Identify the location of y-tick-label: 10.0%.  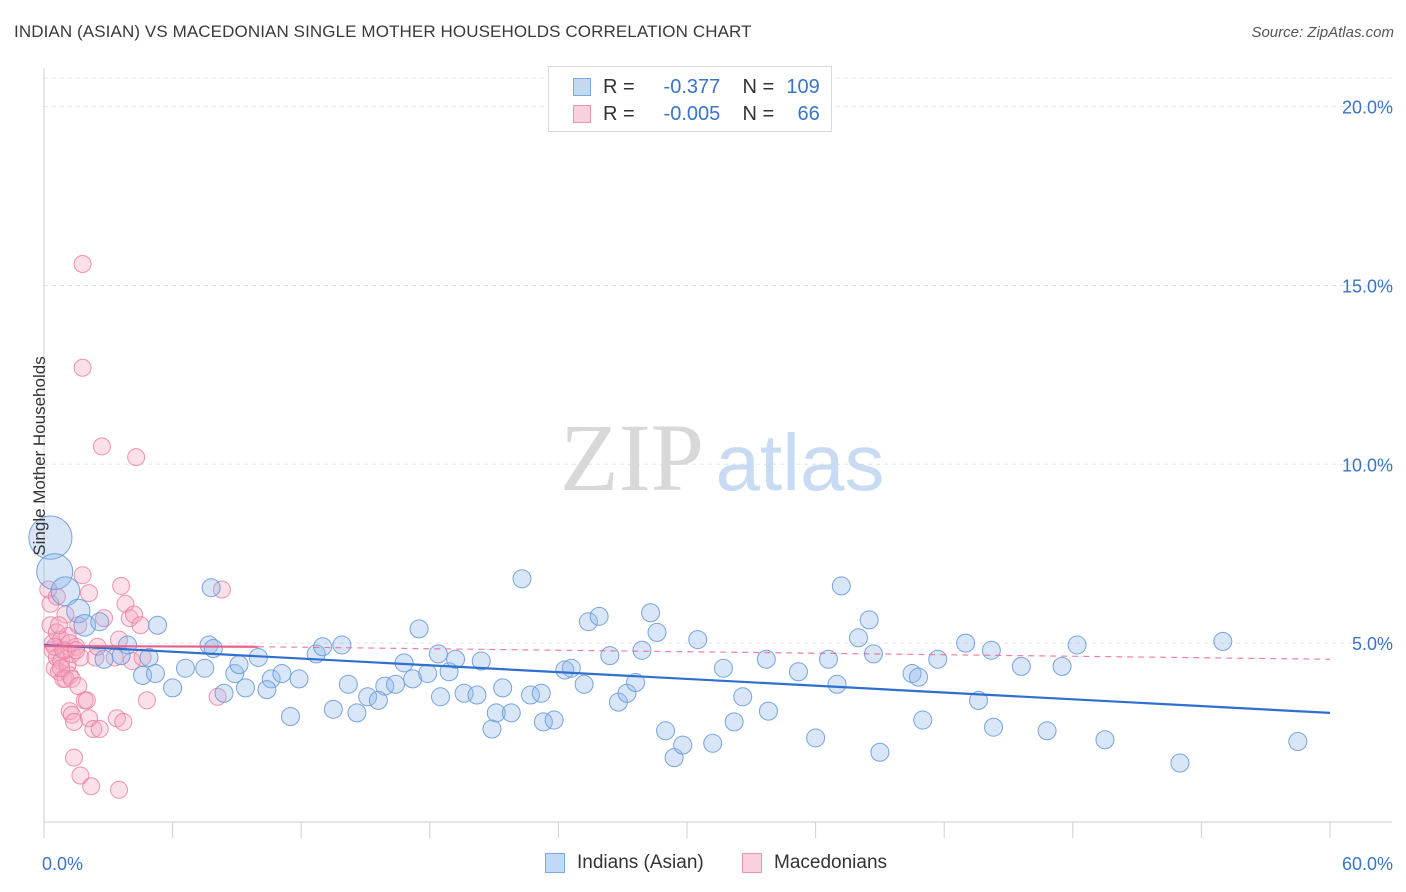
(1367, 465).